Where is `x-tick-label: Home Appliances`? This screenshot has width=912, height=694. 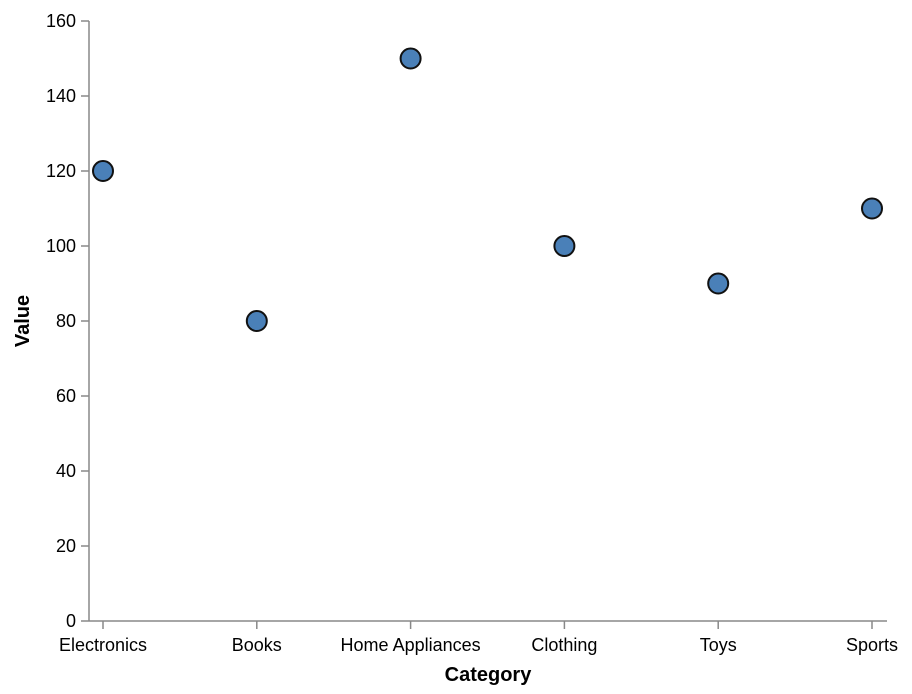
x-tick-label: Home Appliances is located at coordinates (411, 645).